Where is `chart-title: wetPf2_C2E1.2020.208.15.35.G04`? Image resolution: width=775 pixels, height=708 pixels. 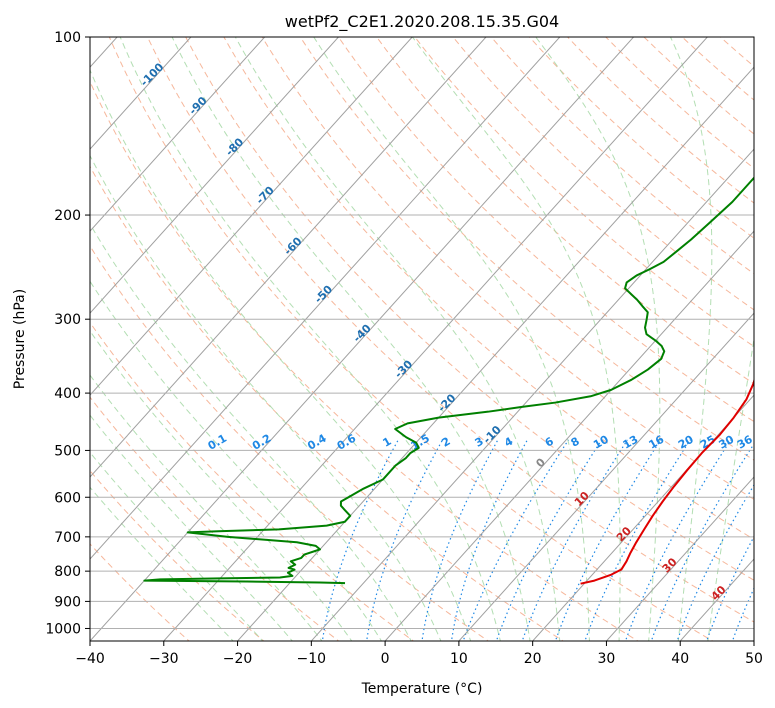 chart-title: wetPf2_C2E1.2020.208.15.35.G04 is located at coordinates (422, 22).